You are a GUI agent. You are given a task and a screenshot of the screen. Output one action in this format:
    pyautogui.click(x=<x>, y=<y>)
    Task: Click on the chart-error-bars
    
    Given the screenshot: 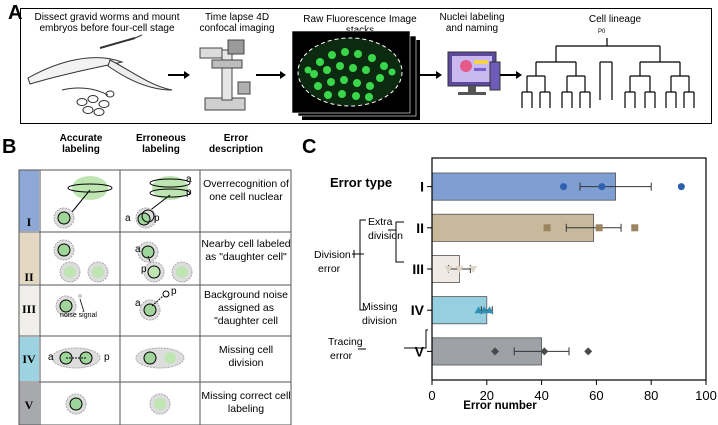 What is the action you would take?
    pyautogui.click(x=549, y=269)
    